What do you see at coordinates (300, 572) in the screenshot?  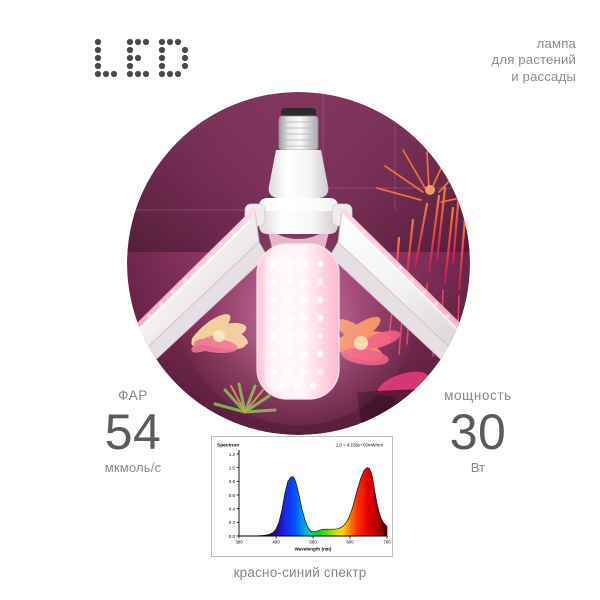 I see `spectrum-chart-caption: красно-синий спектр` at bounding box center [300, 572].